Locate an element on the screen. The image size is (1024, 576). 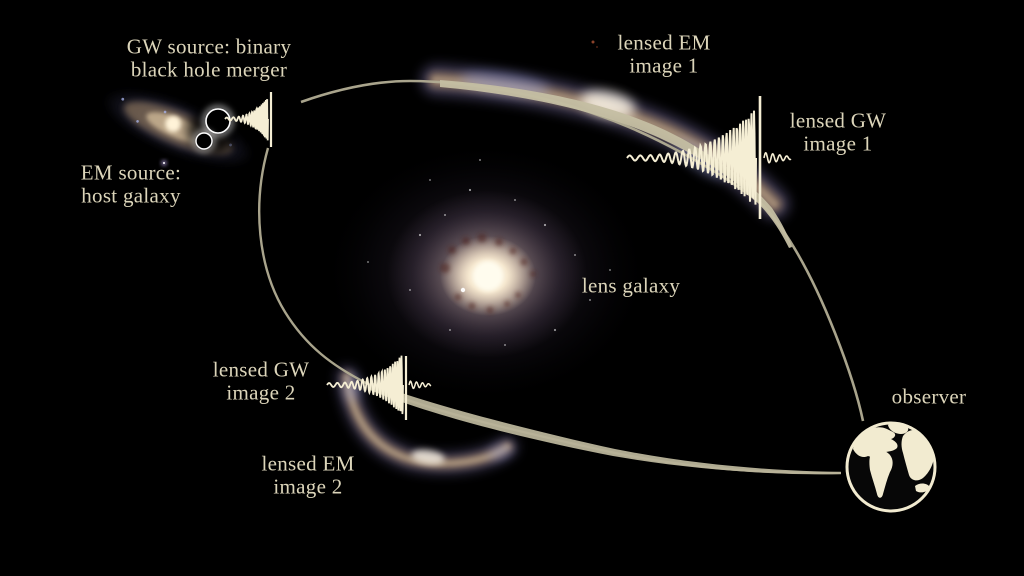
label-em-source: EM source: host galaxy is located at coordinates (131, 183).